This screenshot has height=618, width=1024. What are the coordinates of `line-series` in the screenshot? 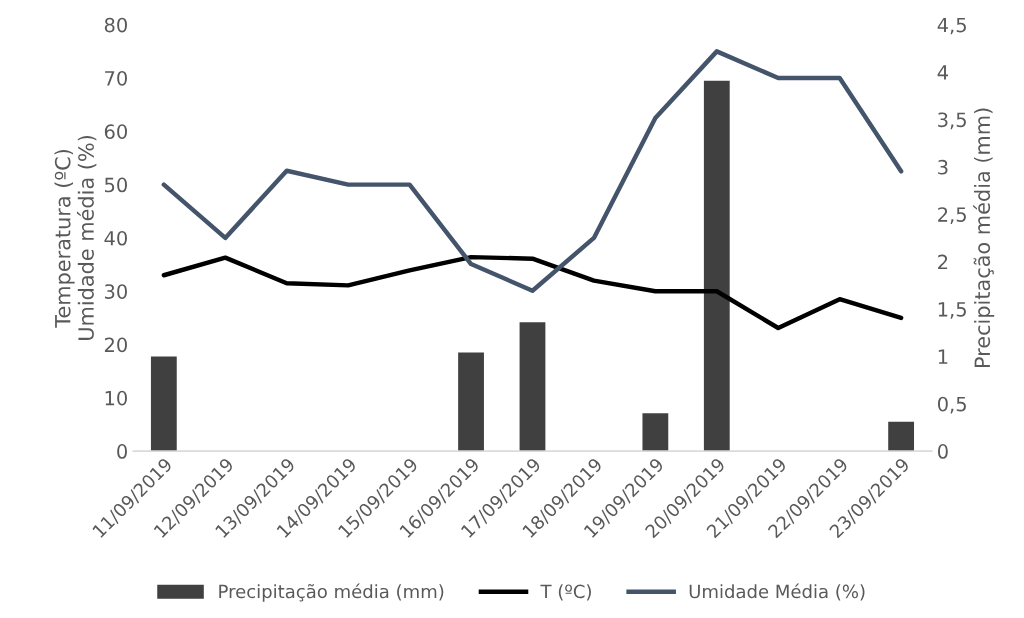 It's located at (532, 292).